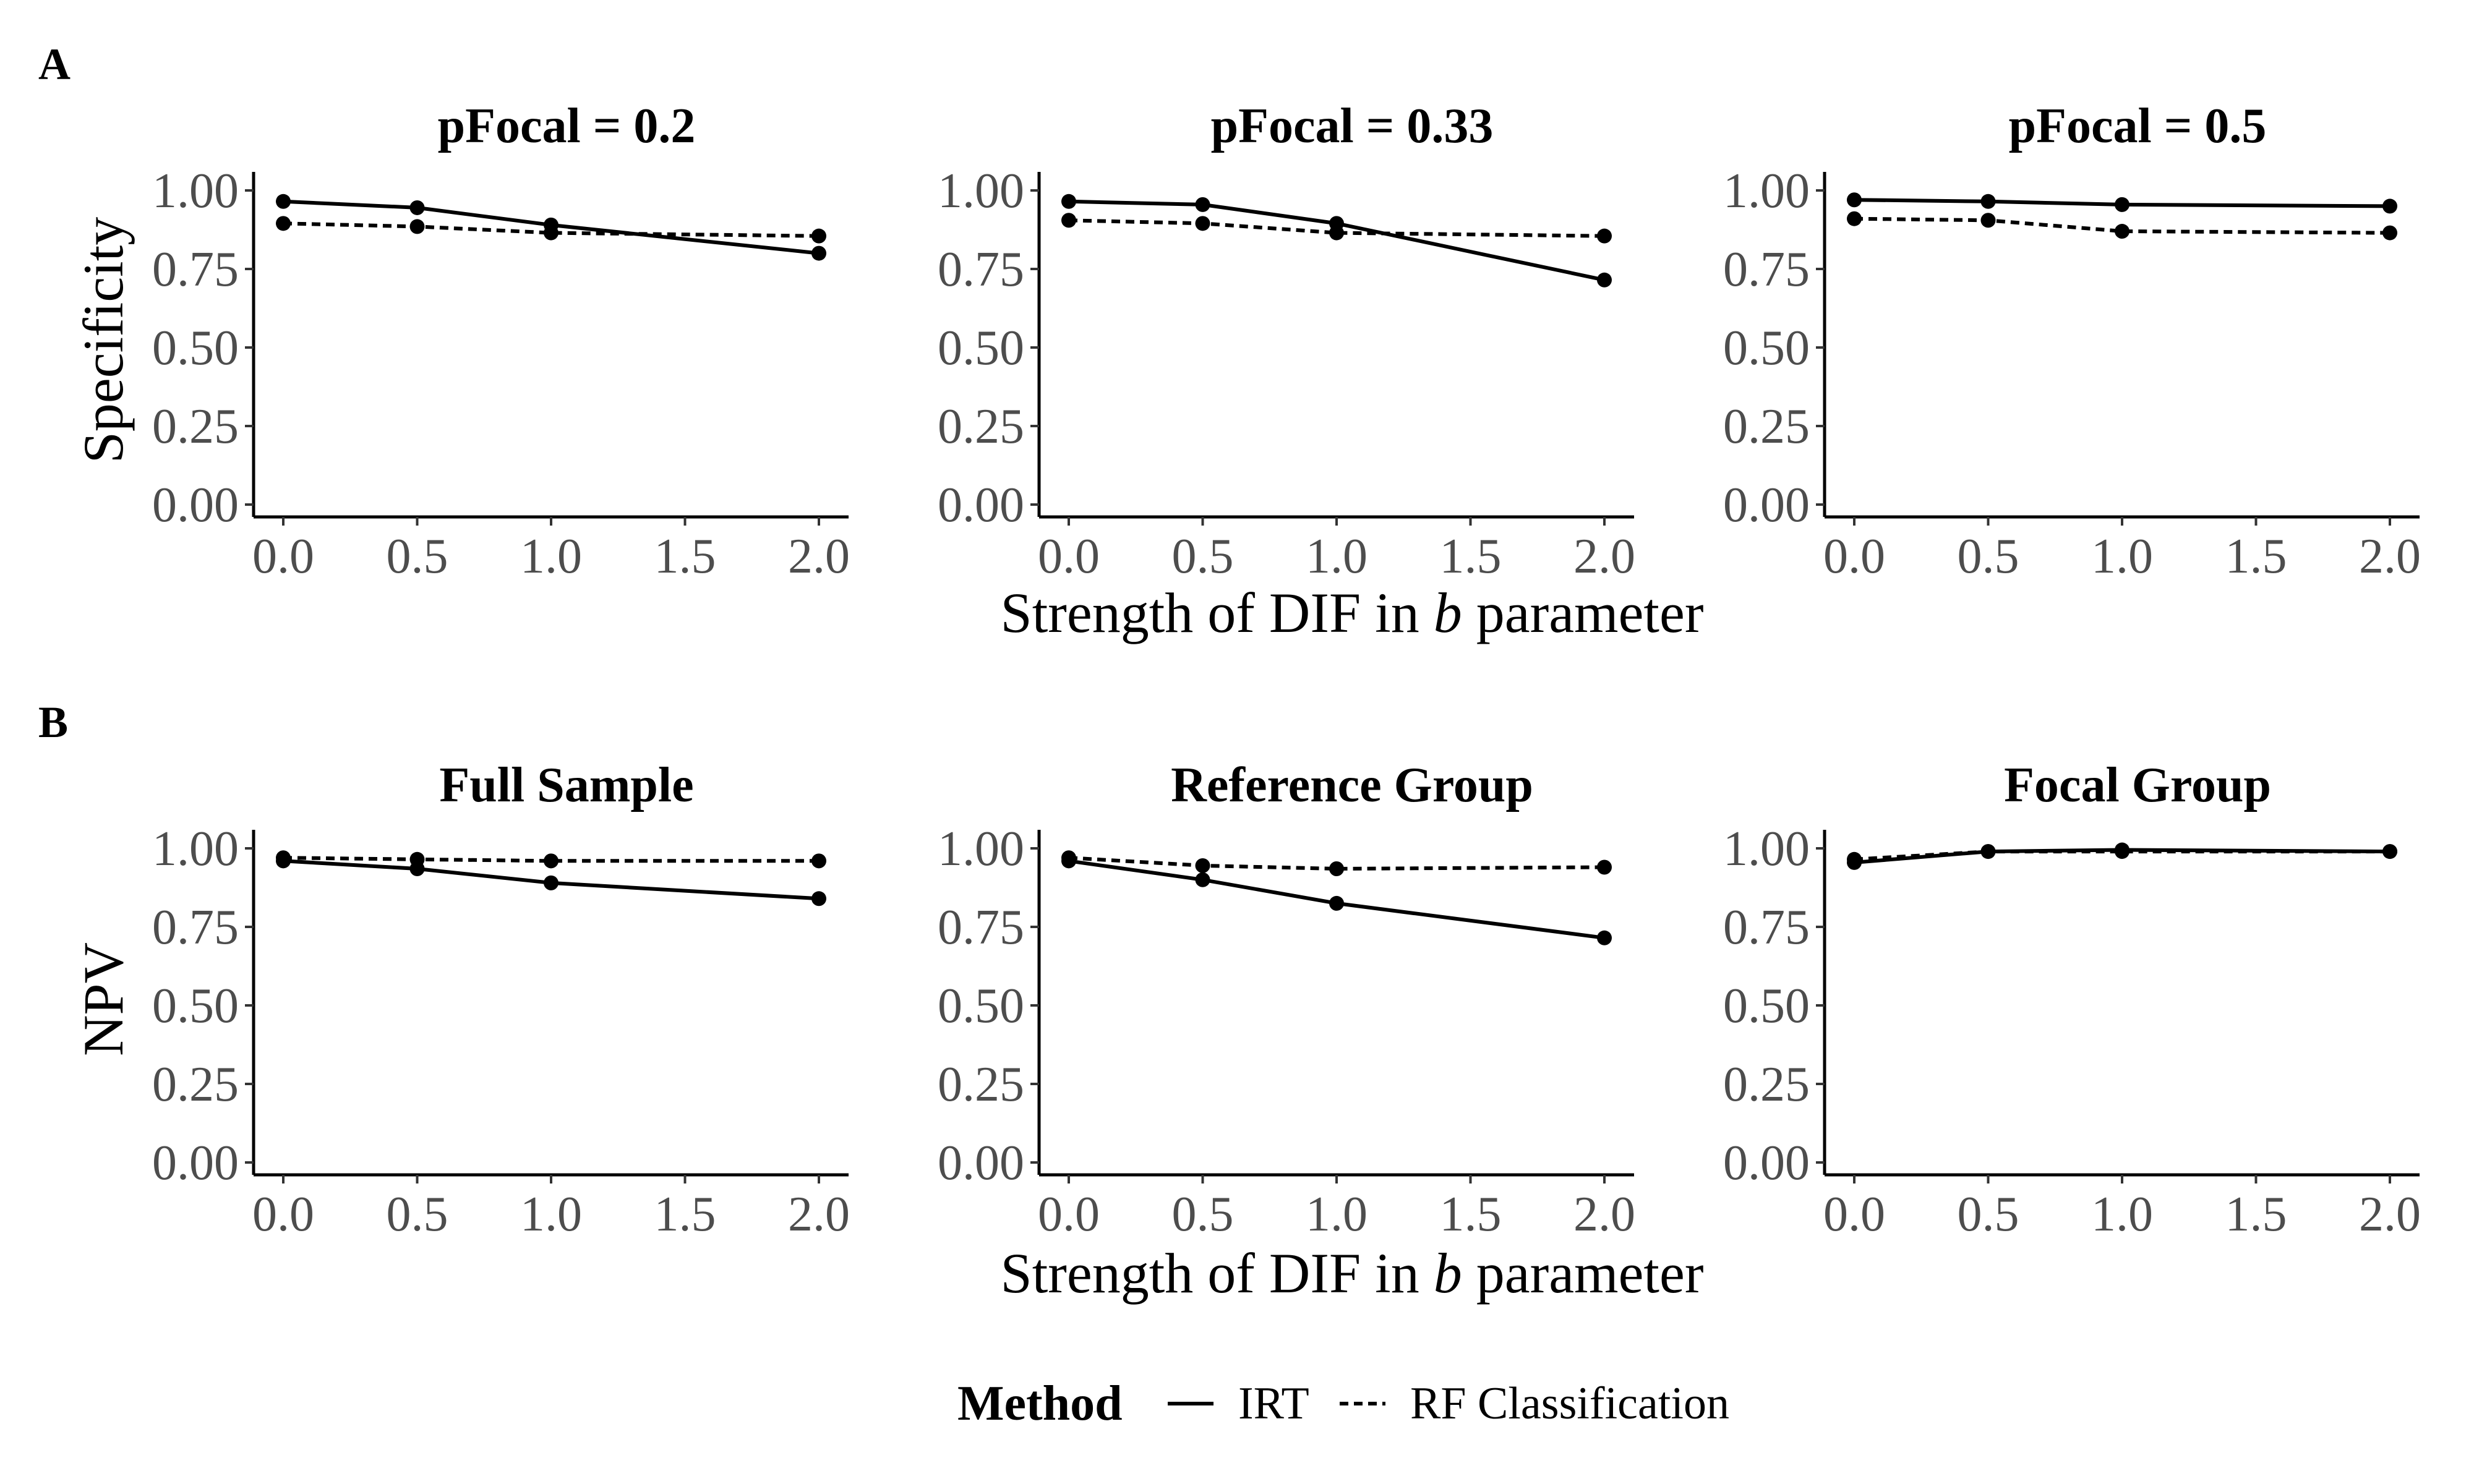 This screenshot has height=1484, width=2474. I want to click on panel-tag-b: B, so click(53, 722).